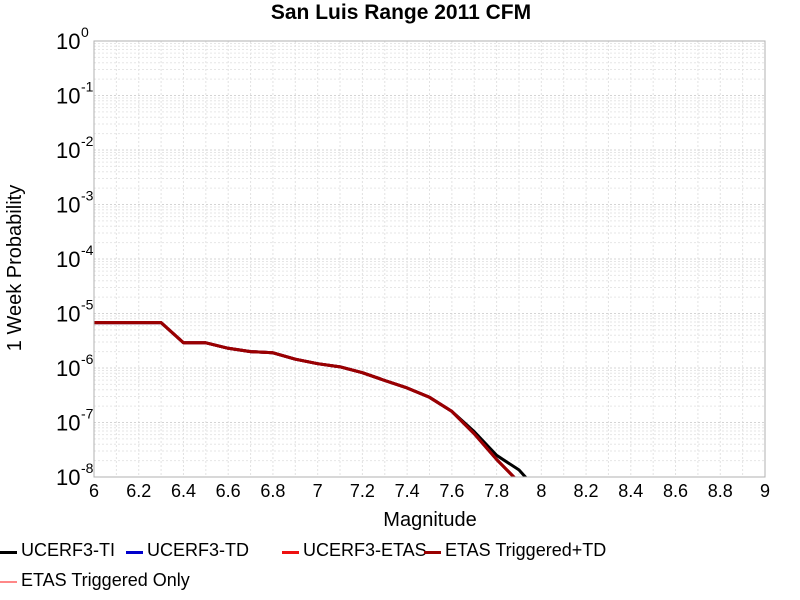  I want to click on y-tick-exponent: -2, so click(87, 141).